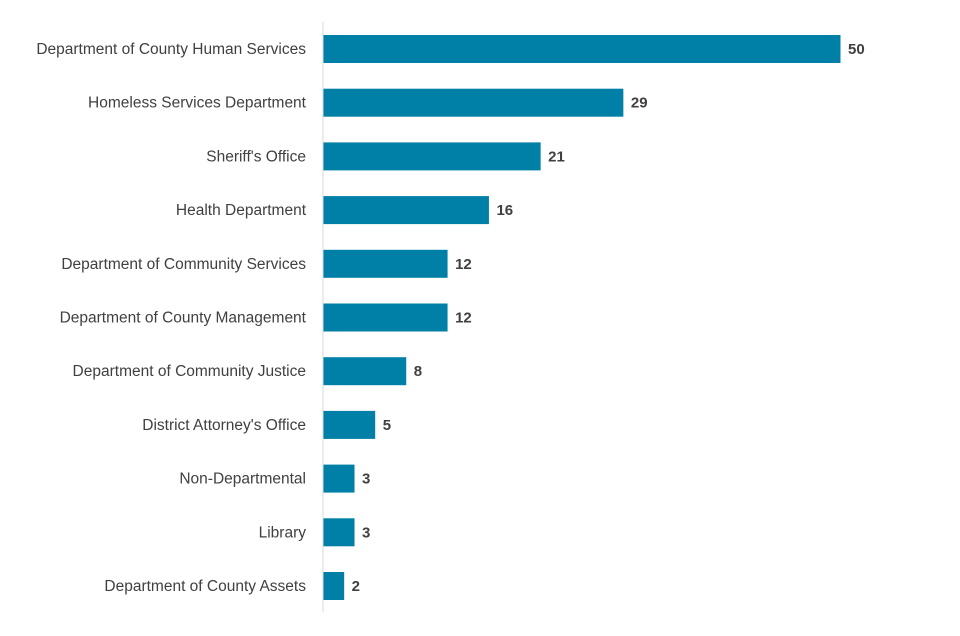  What do you see at coordinates (197, 103) in the screenshot?
I see `category-label: Homeless Services Department` at bounding box center [197, 103].